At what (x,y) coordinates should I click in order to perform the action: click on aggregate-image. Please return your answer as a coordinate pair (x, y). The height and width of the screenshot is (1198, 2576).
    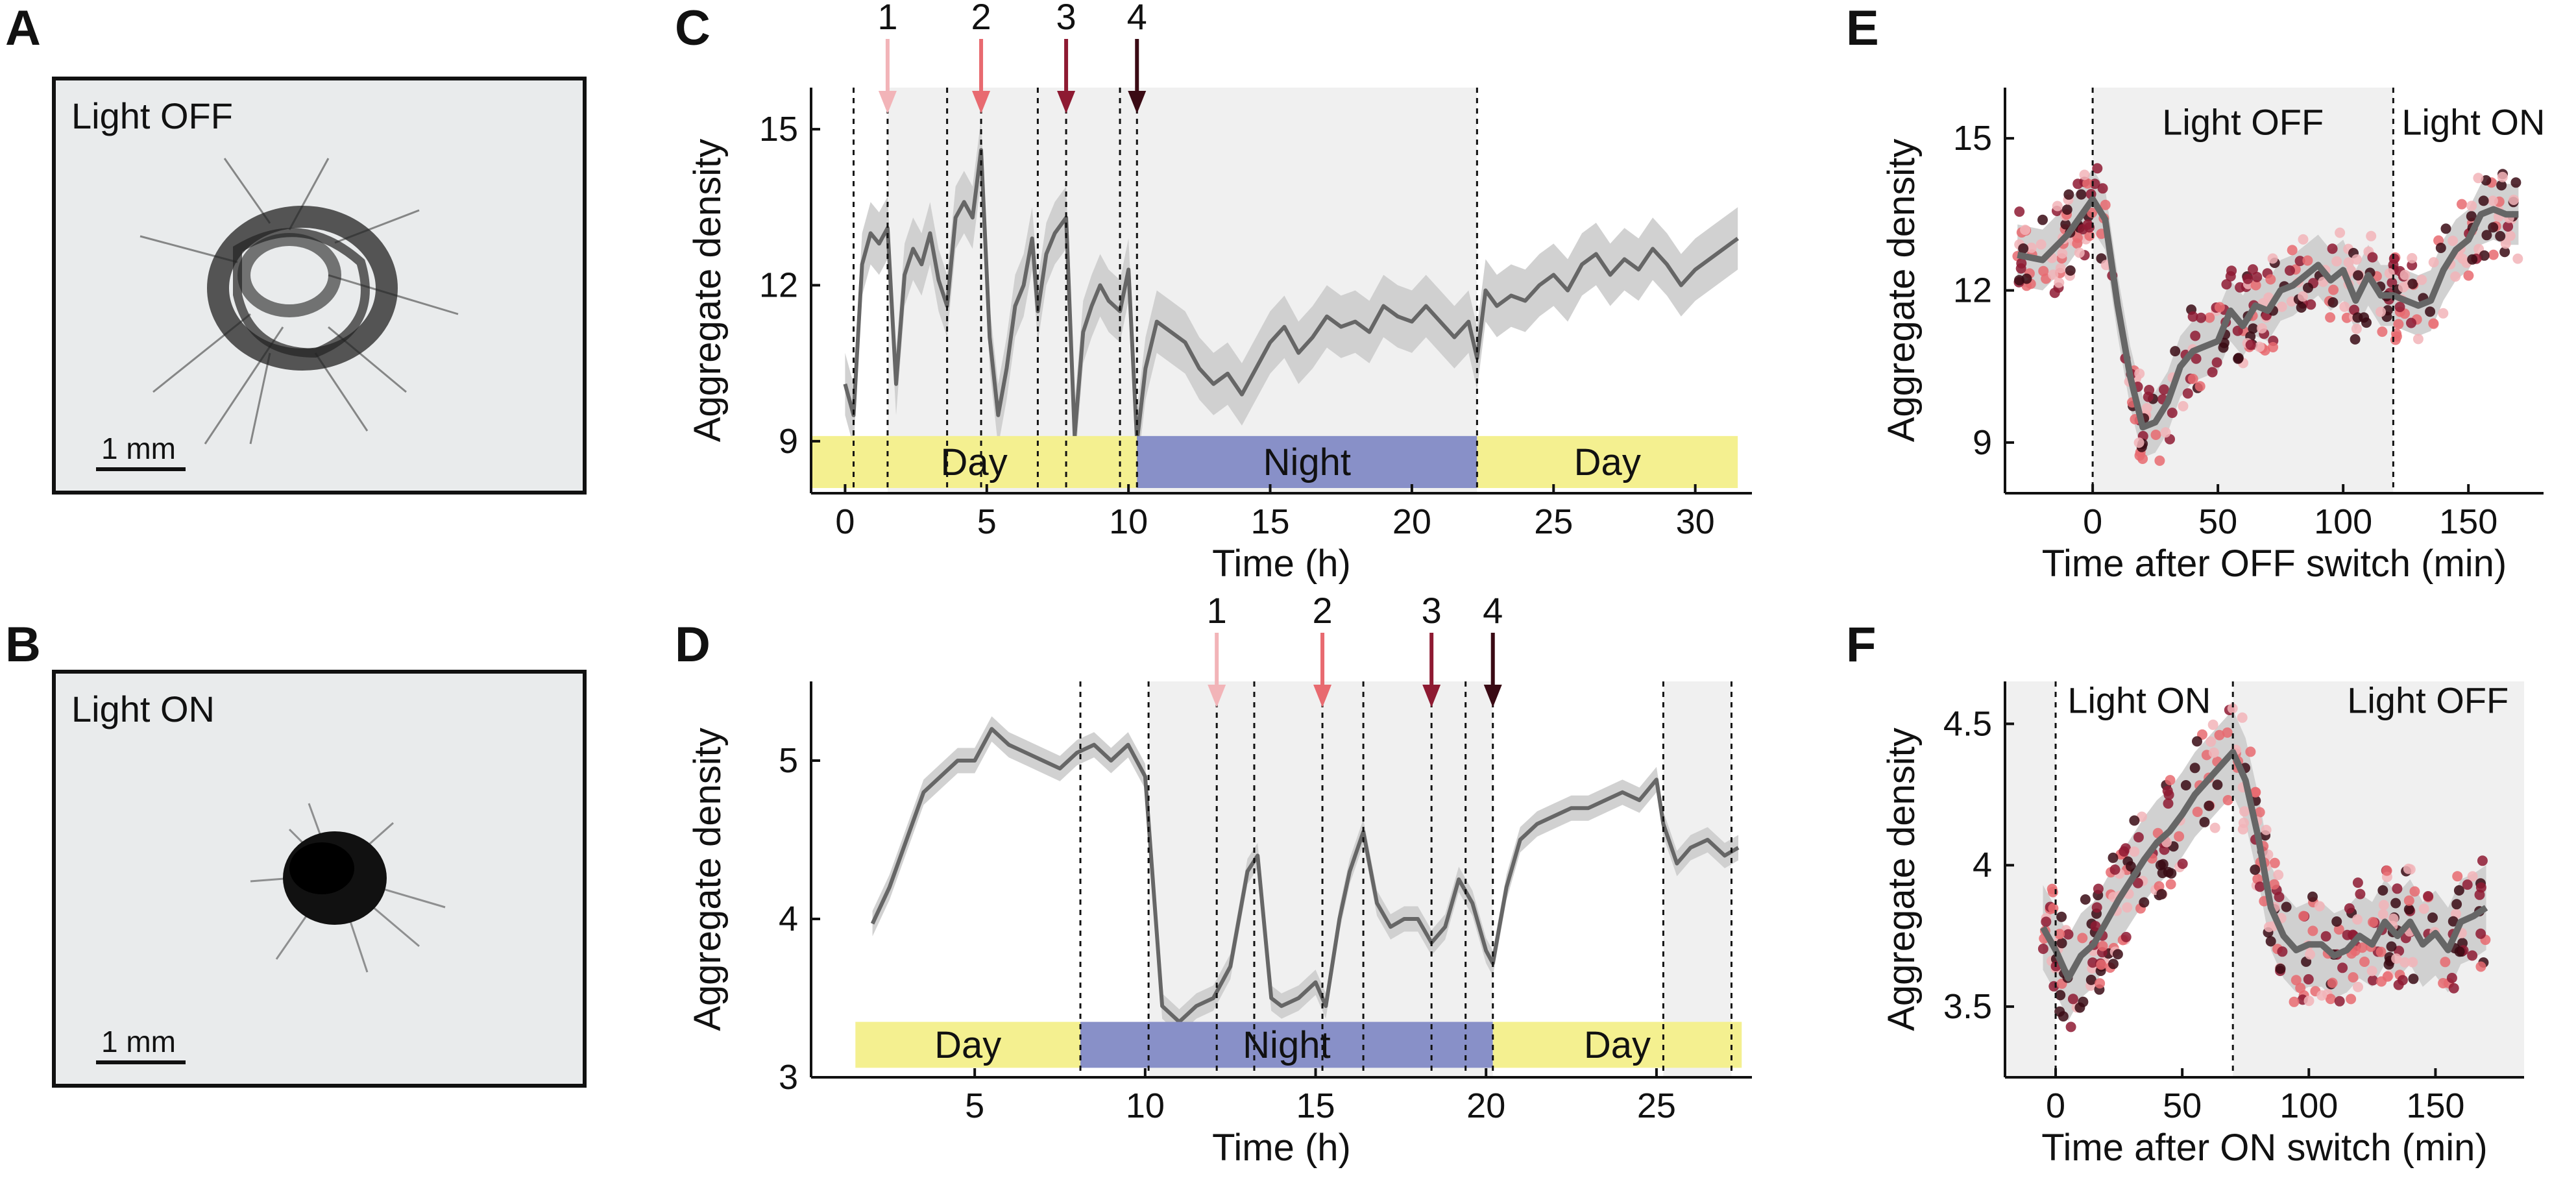
    Looking at the image, I should click on (299, 301).